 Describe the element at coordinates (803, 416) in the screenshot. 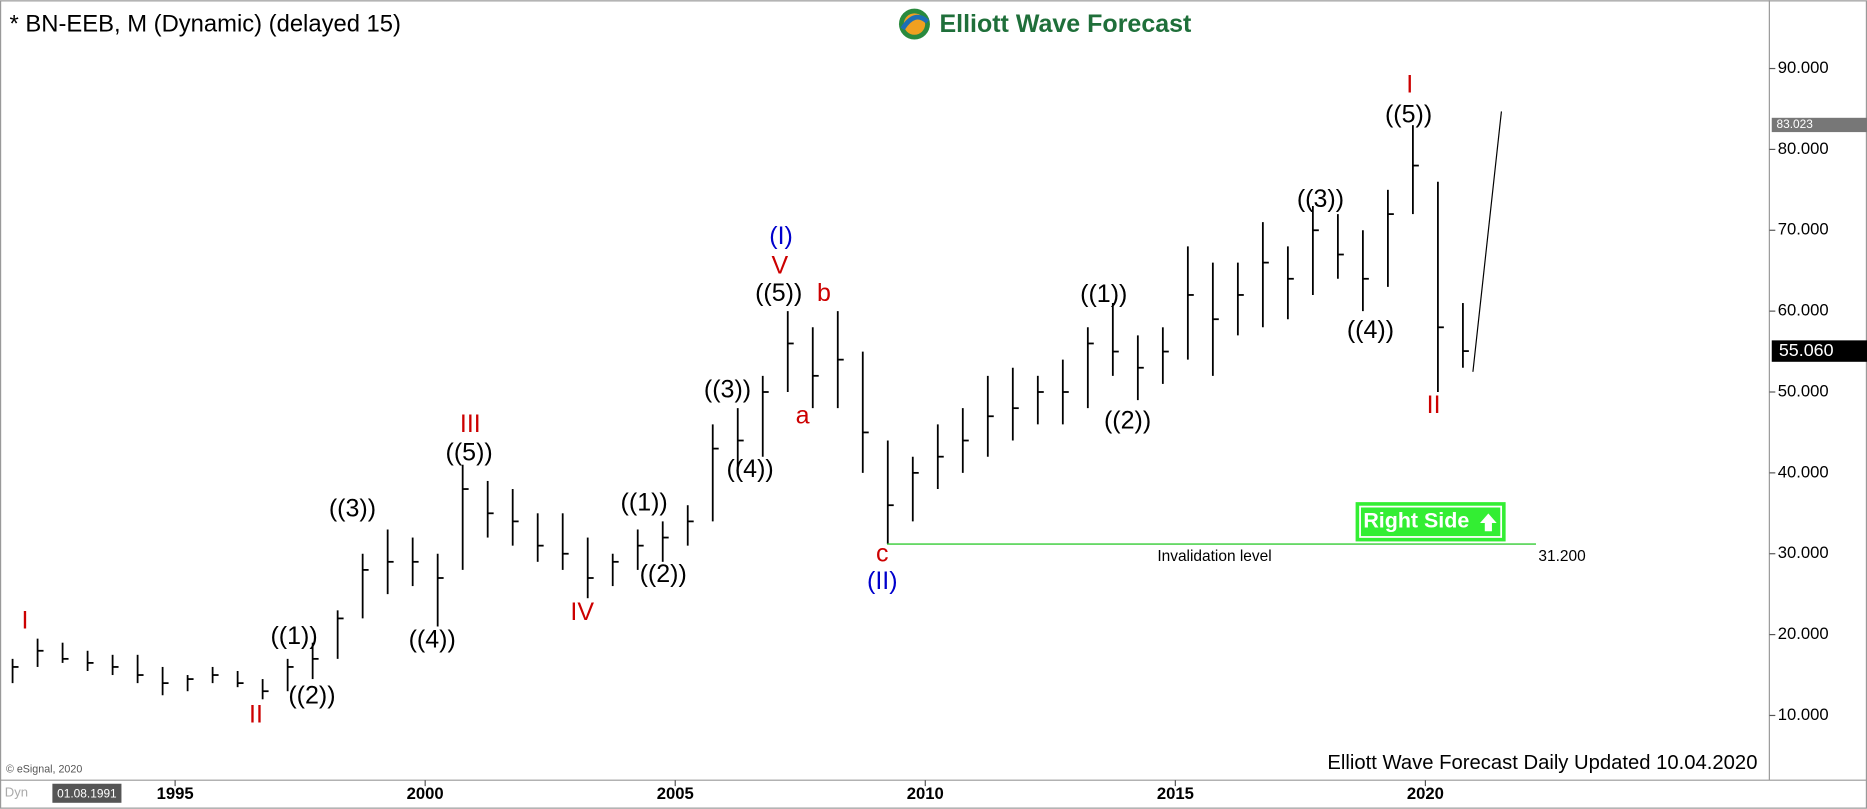

I see `wave-label: a` at that location.